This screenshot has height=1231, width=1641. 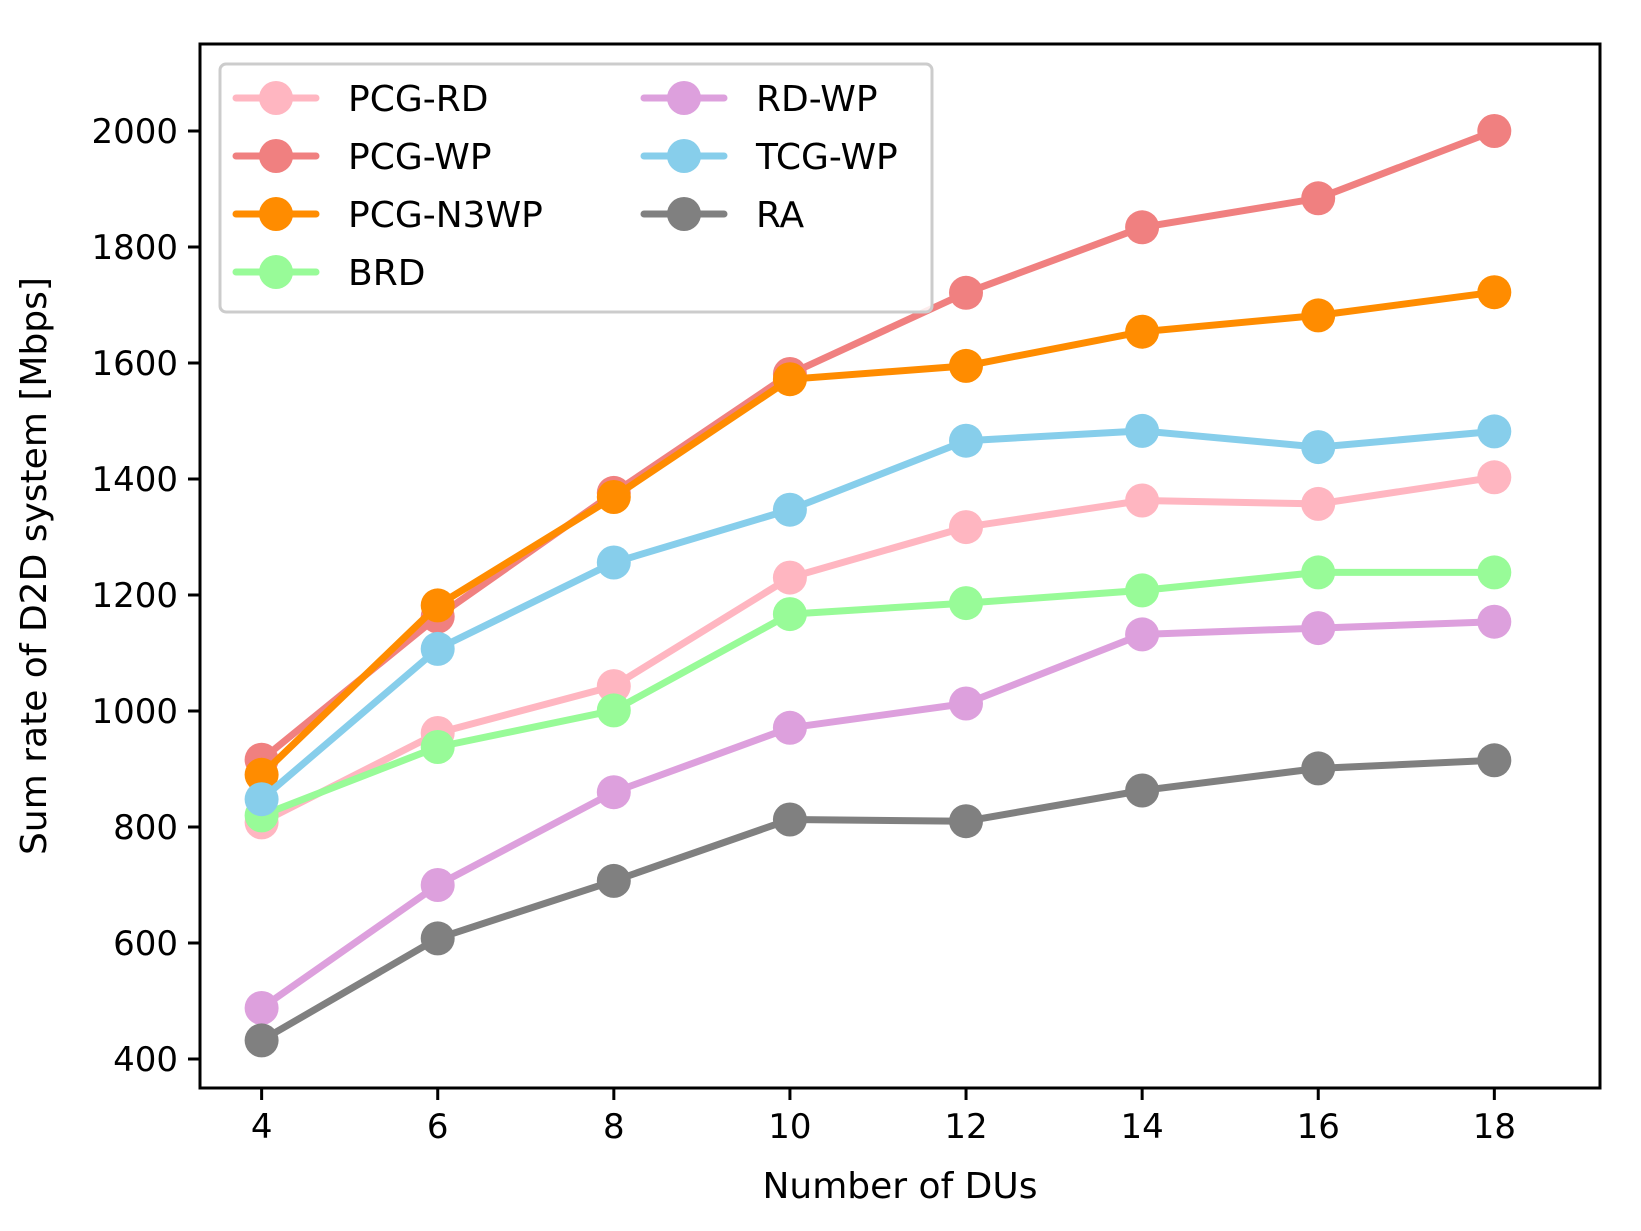 I want to click on y-tick-label: 600, so click(x=145, y=944).